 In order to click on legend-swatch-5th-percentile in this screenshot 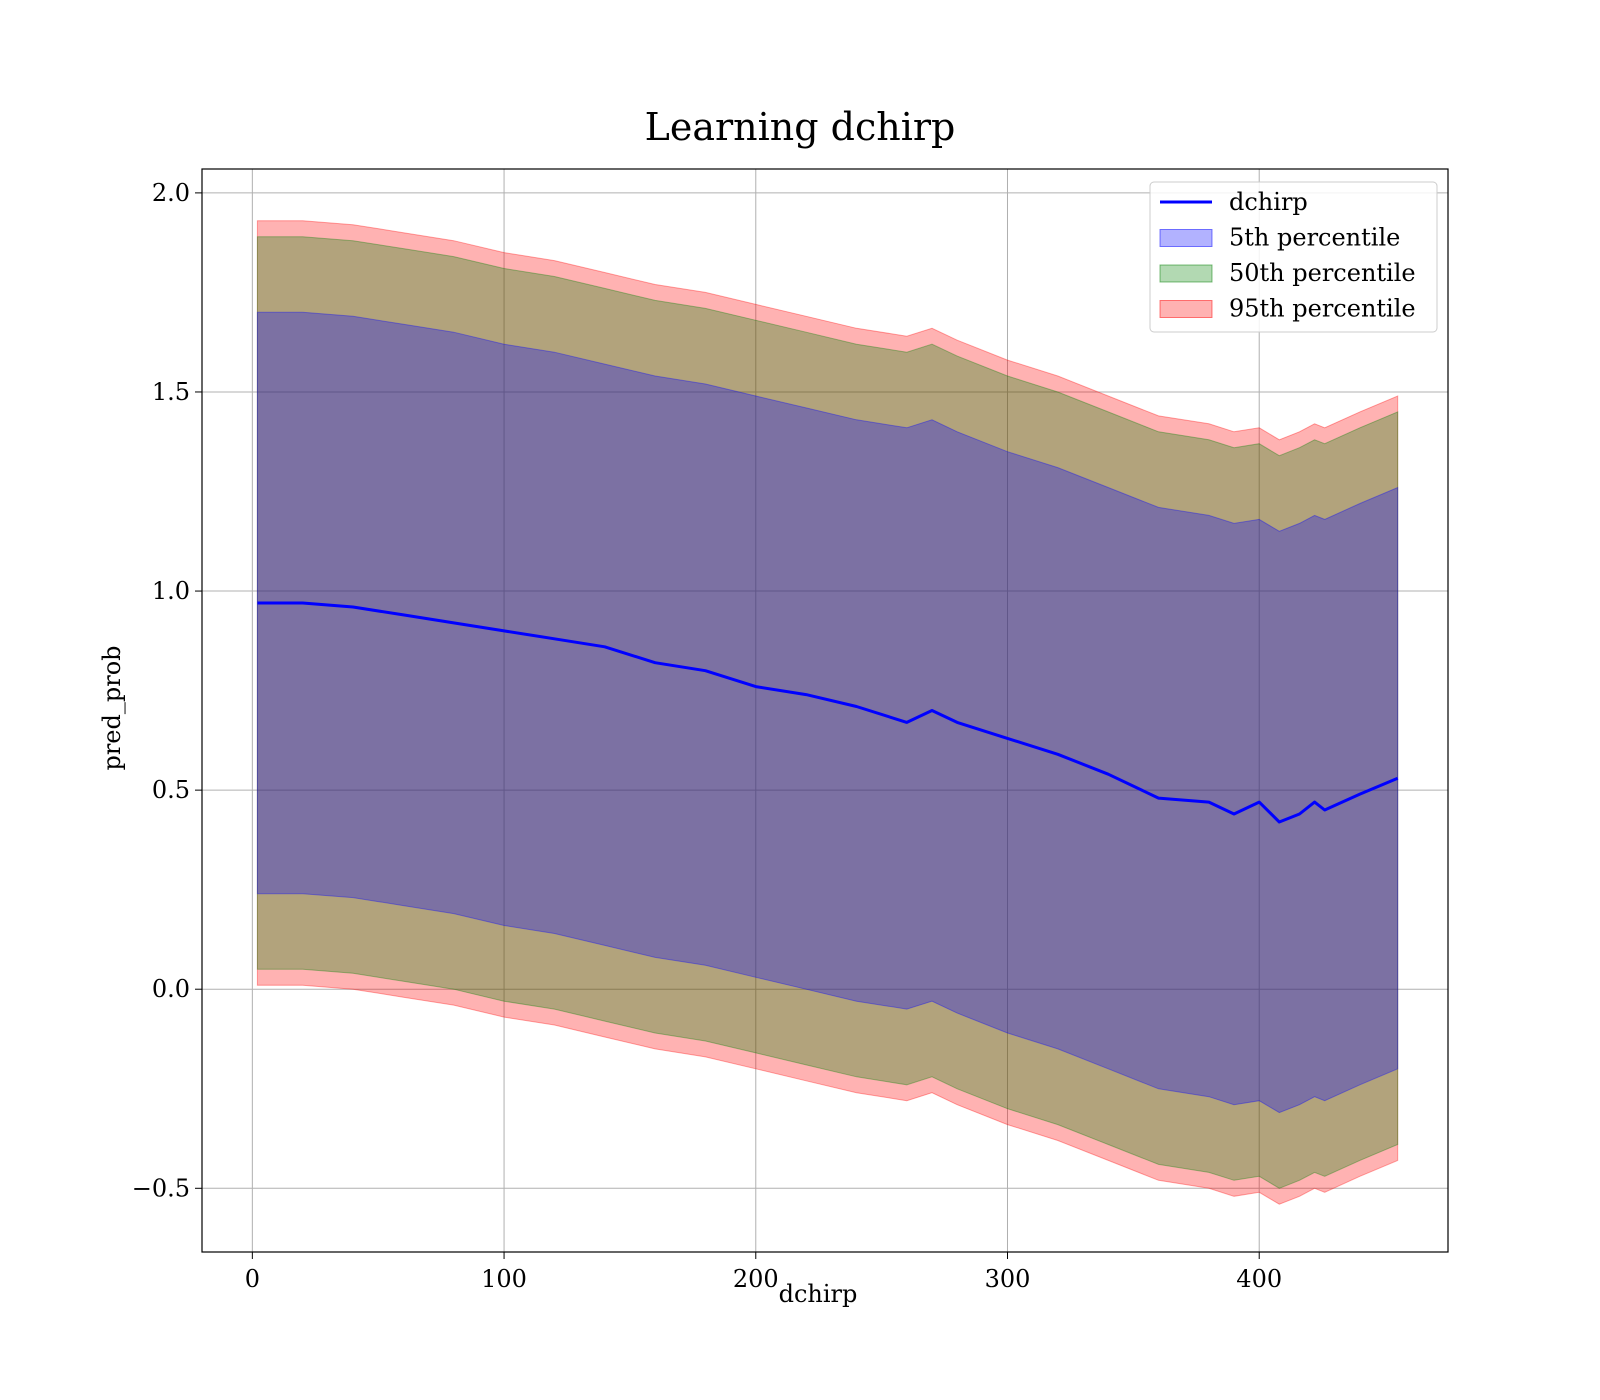, I will do `click(1186, 238)`.